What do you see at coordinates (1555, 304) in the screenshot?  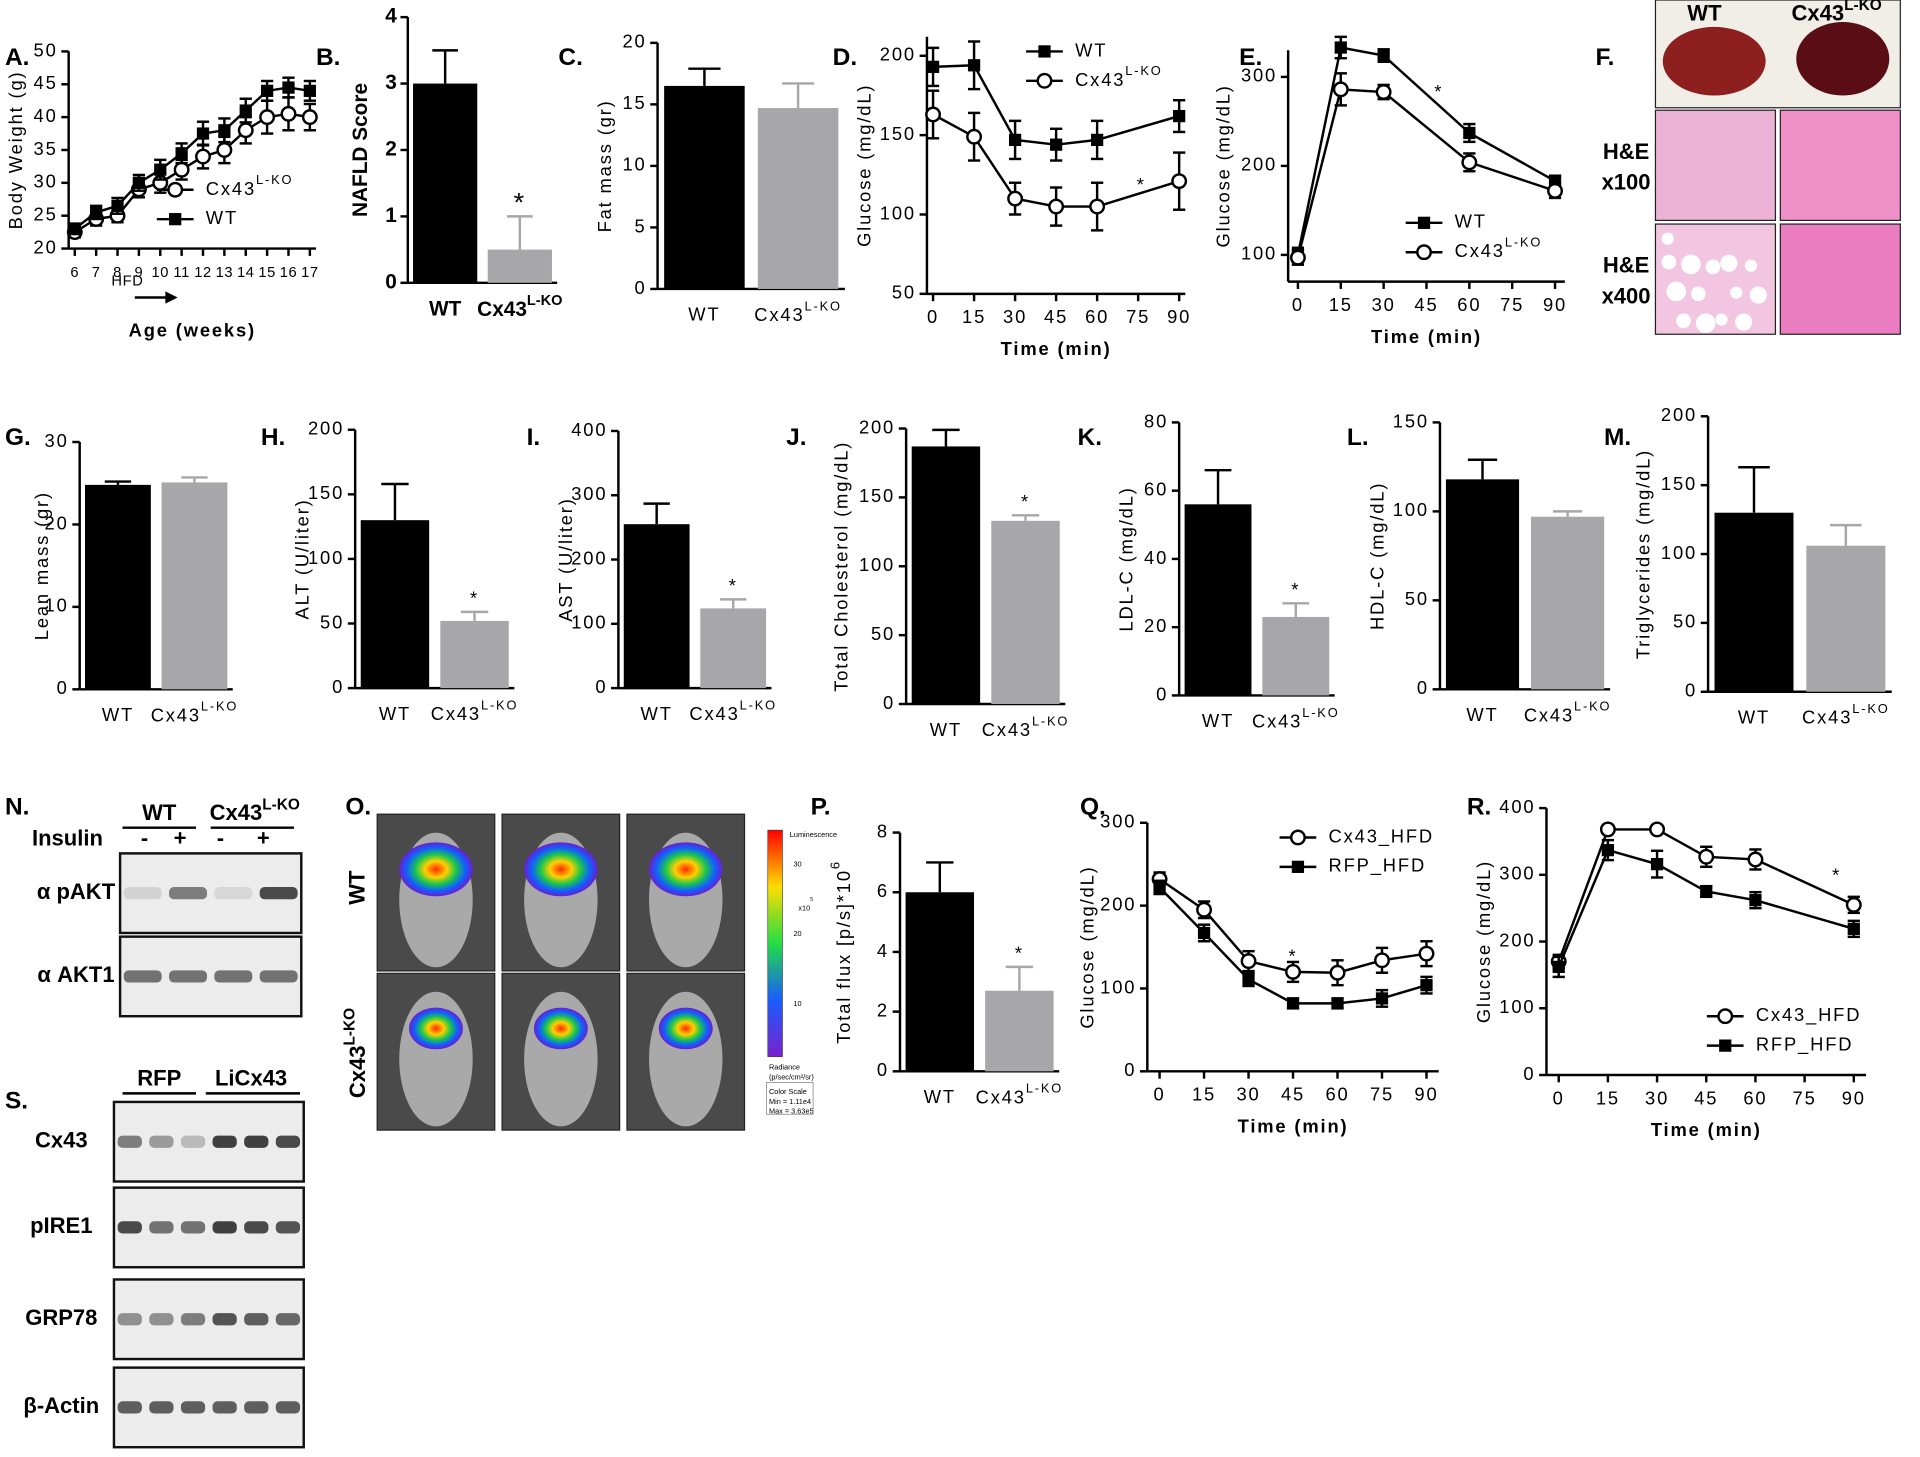 I see `x-tick-label: 90` at bounding box center [1555, 304].